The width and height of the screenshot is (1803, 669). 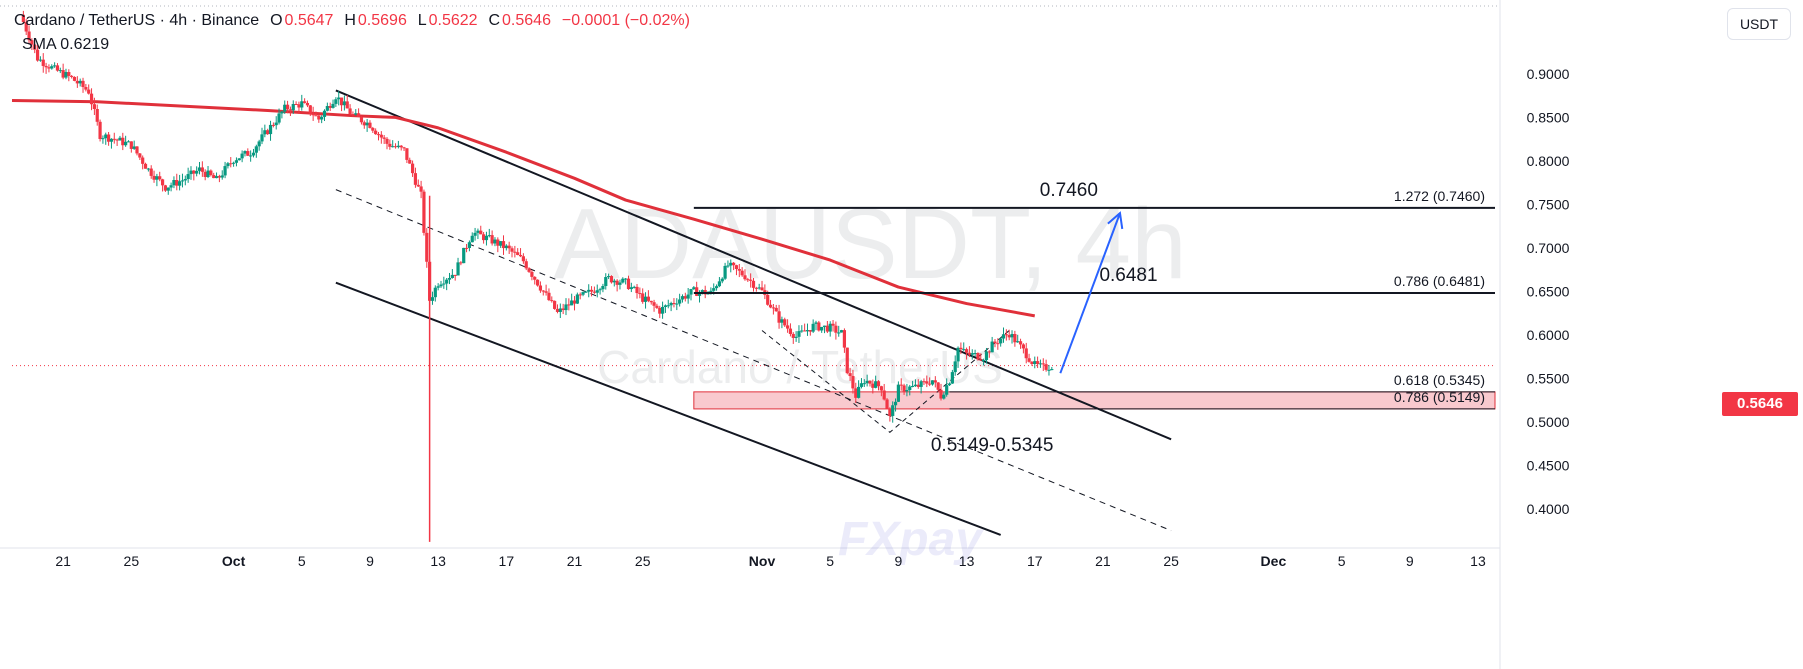 I want to click on sma-legend: SMA 0.6219, so click(x=65, y=45).